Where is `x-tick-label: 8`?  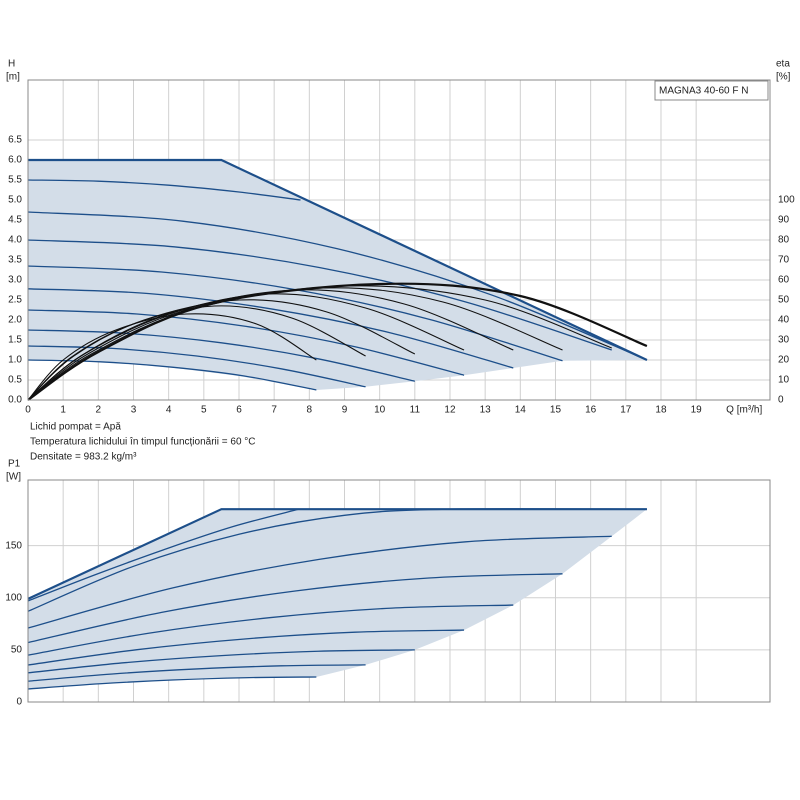
x-tick-label: 8 is located at coordinates (310, 410).